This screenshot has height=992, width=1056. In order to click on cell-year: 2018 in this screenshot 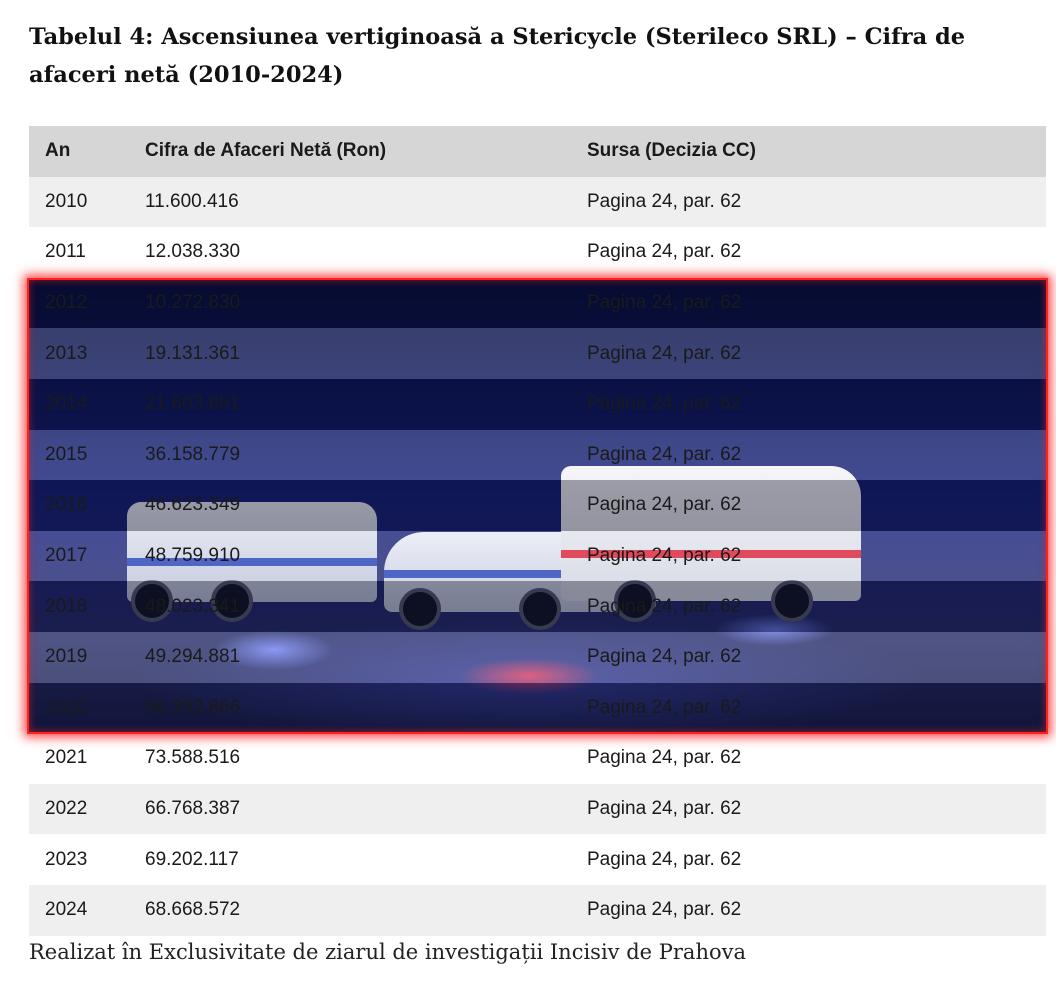, I will do `click(87, 606)`.